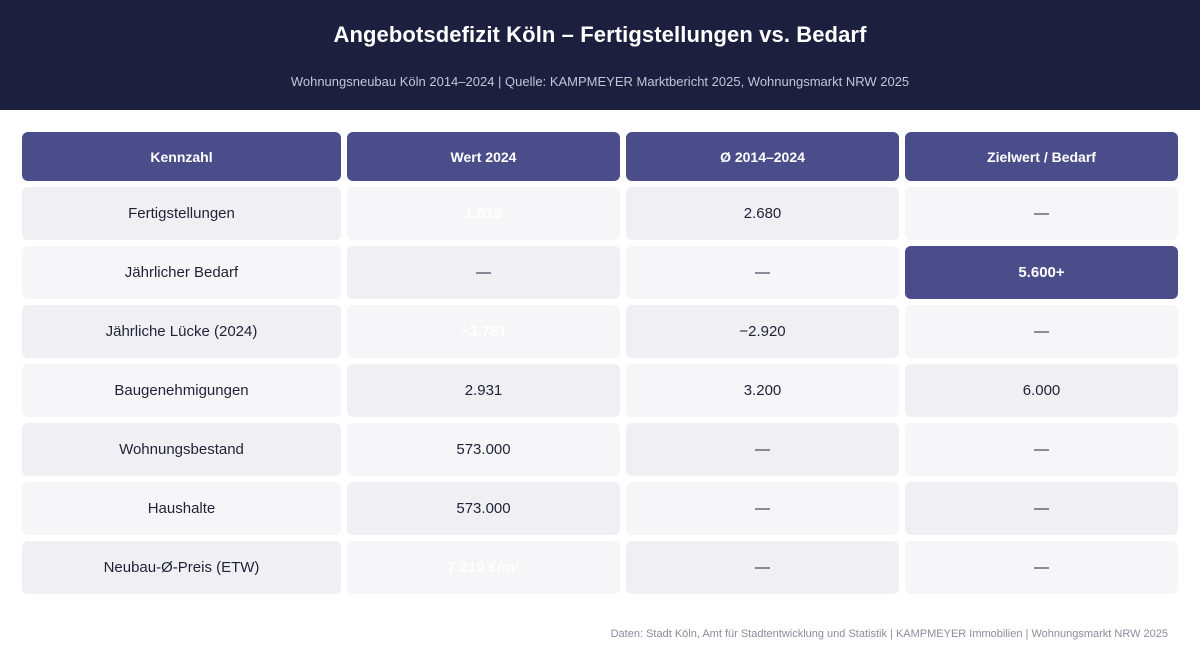 This screenshot has width=1200, height=658. I want to click on row-label-cell: Fertigstellungen, so click(181, 213).